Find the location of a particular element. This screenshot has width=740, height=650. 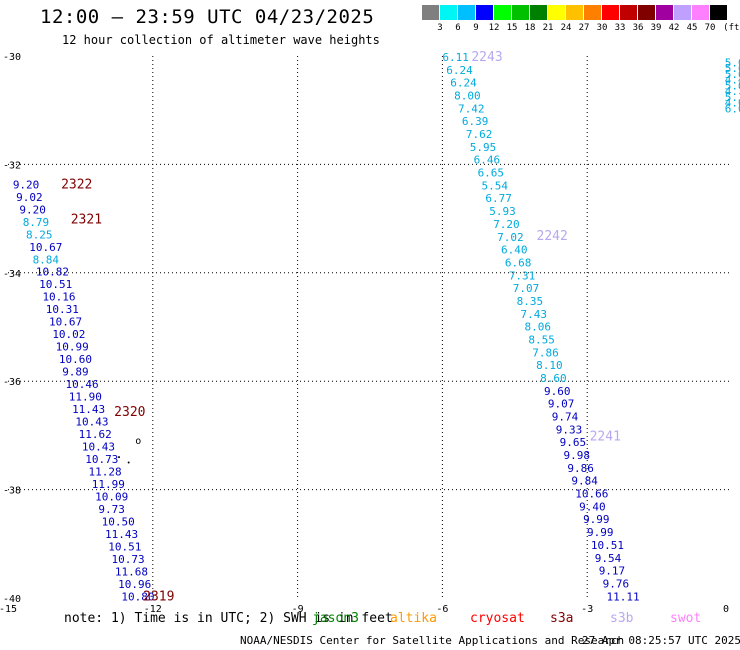

legend-unit: (ft) is located at coordinates (731, 28).